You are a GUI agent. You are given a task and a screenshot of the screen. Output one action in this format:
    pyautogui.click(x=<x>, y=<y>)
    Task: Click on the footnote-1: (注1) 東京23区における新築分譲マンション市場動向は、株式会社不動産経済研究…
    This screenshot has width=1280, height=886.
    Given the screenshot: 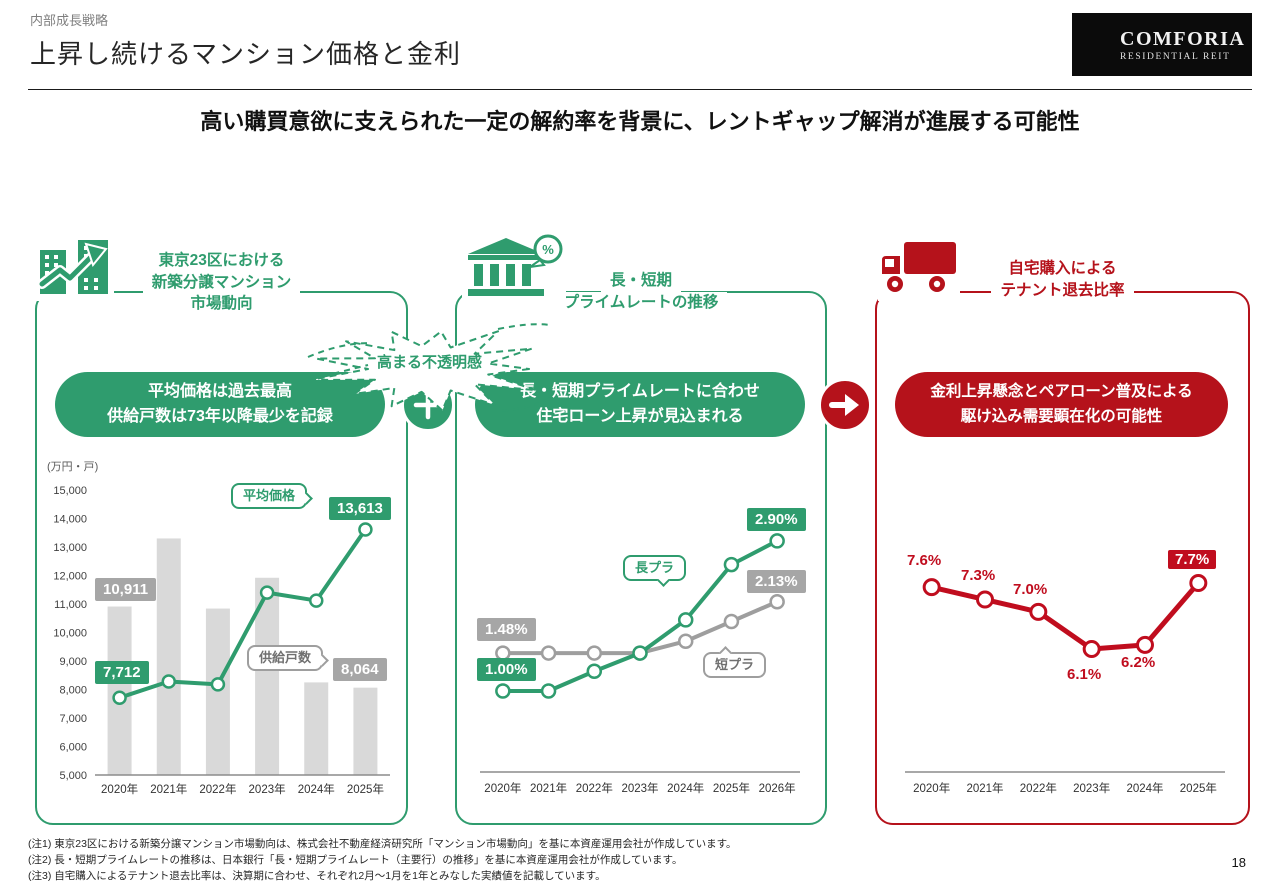 What is the action you would take?
    pyautogui.click(x=382, y=844)
    